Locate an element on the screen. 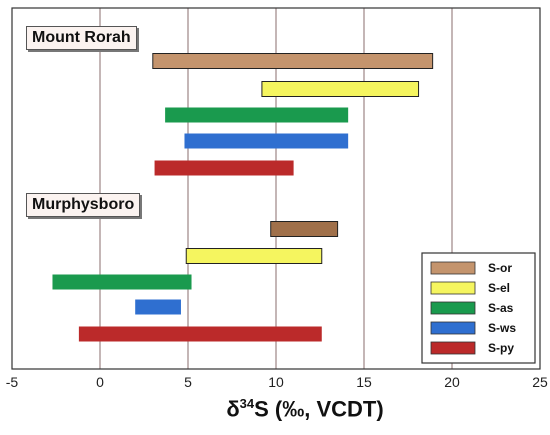  legend-swatch-s-ws is located at coordinates (453, 328).